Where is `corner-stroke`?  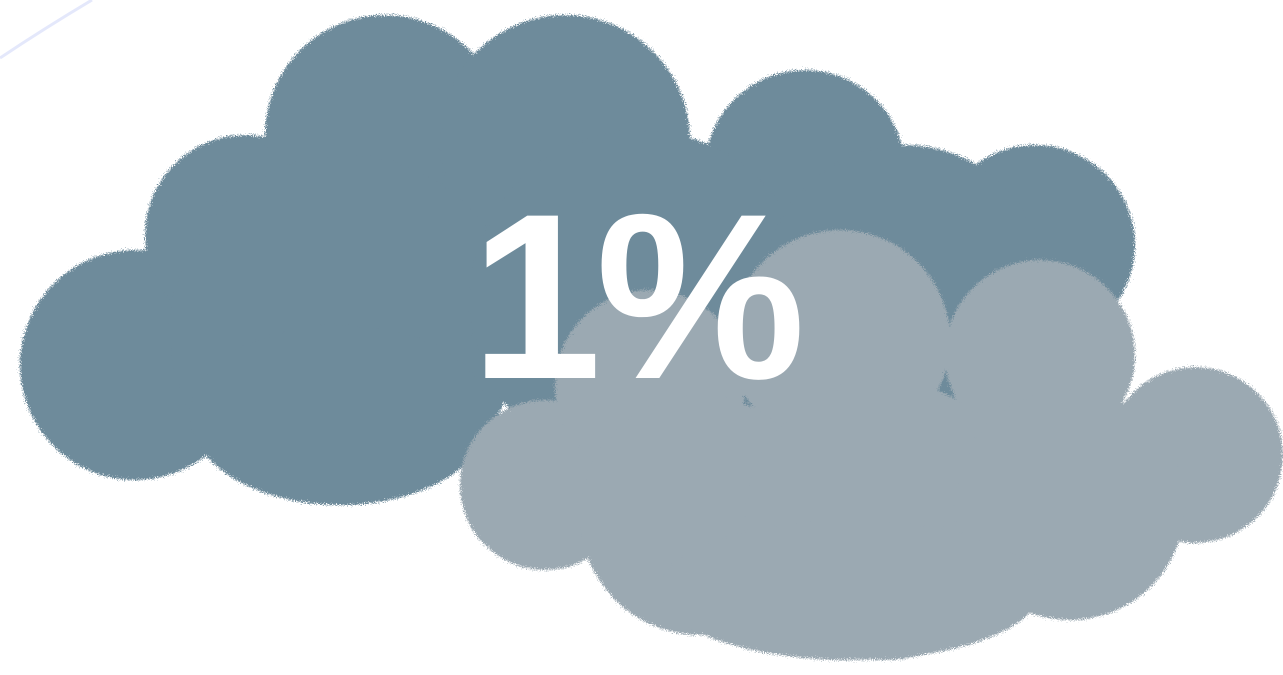
corner-stroke is located at coordinates (46, 30).